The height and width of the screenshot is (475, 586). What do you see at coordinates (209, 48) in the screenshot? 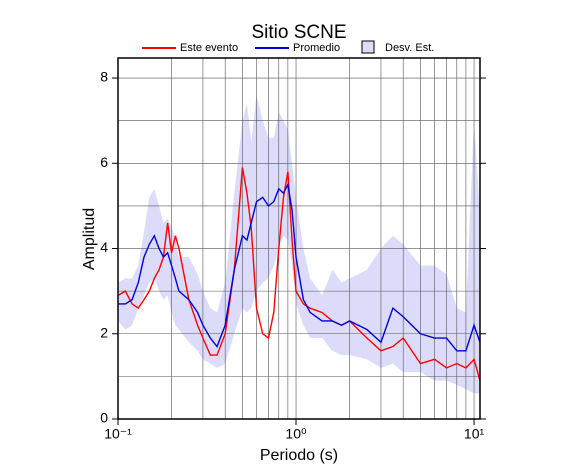
I see `legend-label: Este evento` at bounding box center [209, 48].